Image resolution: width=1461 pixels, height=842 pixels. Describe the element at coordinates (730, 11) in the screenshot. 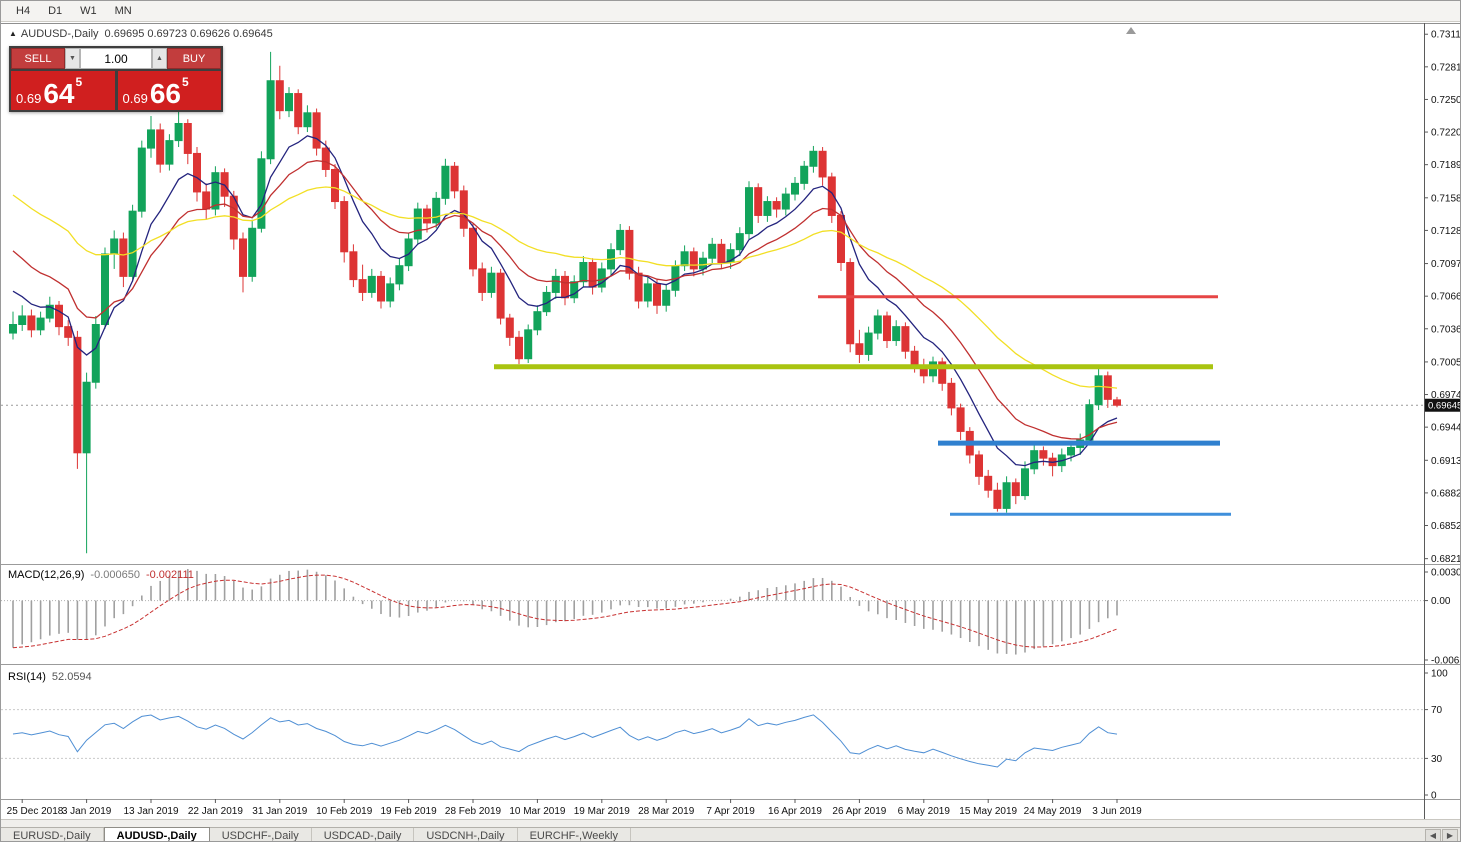

I see `timeframe-toolbar: H4 D1 W1 MN` at that location.